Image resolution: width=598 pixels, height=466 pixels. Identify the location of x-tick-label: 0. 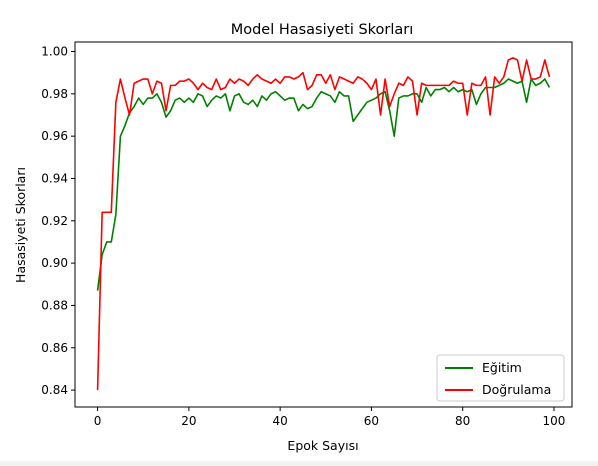
(98, 421).